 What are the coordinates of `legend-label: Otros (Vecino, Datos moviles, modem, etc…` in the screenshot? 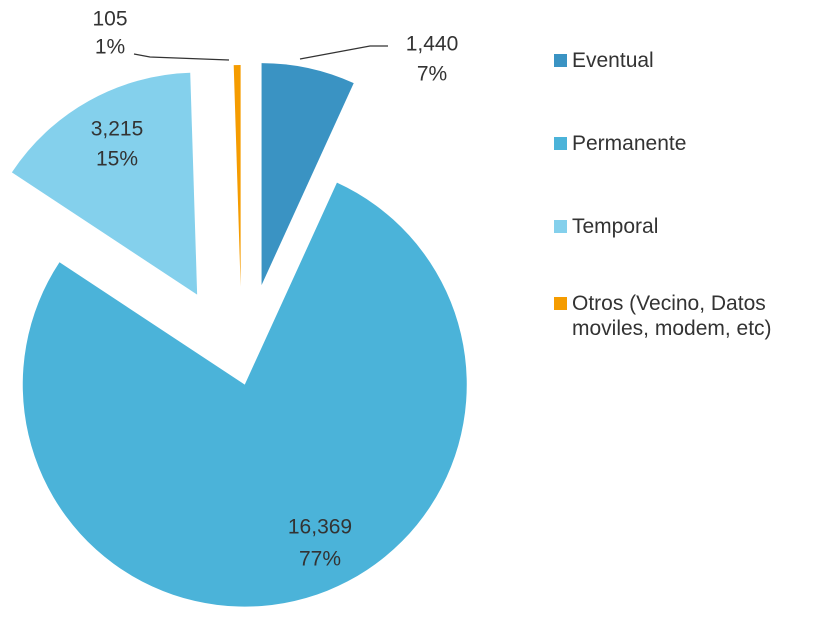 It's located at (672, 316).